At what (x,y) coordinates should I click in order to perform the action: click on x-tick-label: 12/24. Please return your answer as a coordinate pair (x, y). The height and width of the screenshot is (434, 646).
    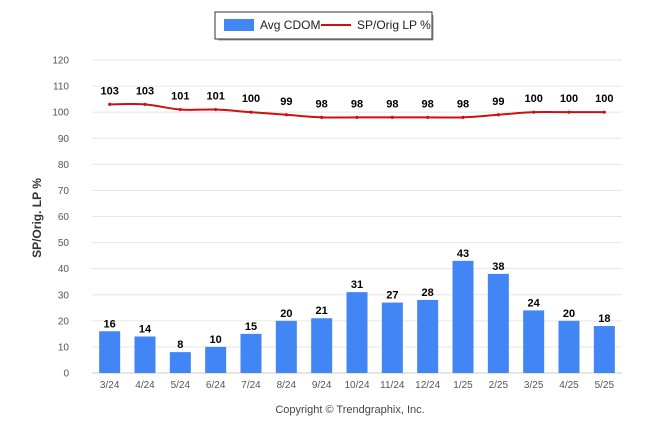
    Looking at the image, I should click on (427, 385).